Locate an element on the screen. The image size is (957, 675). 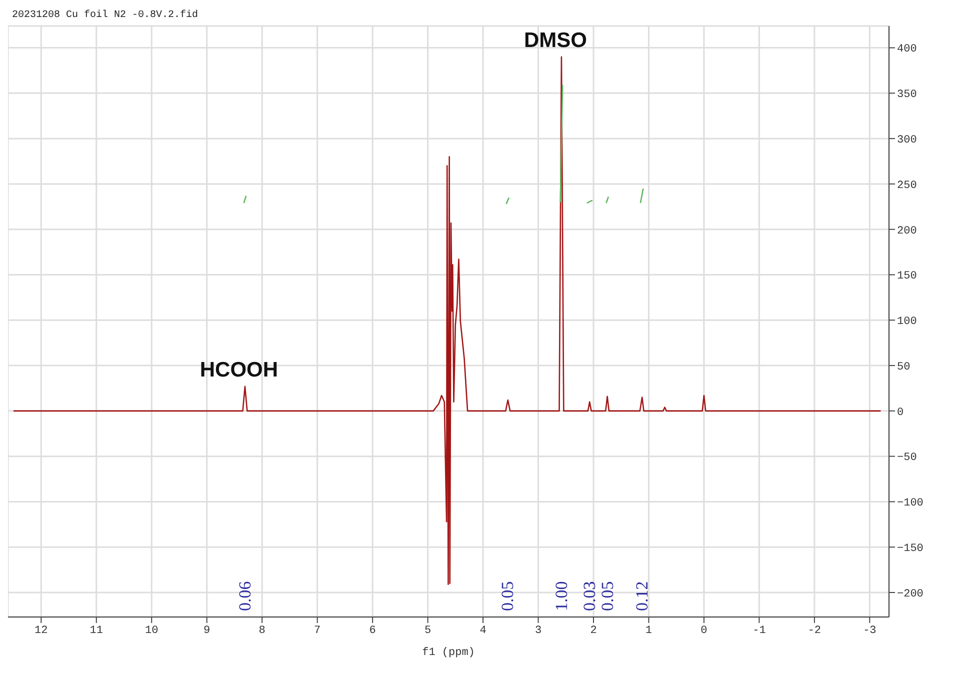
x-tick-label: 11 is located at coordinates (97, 630).